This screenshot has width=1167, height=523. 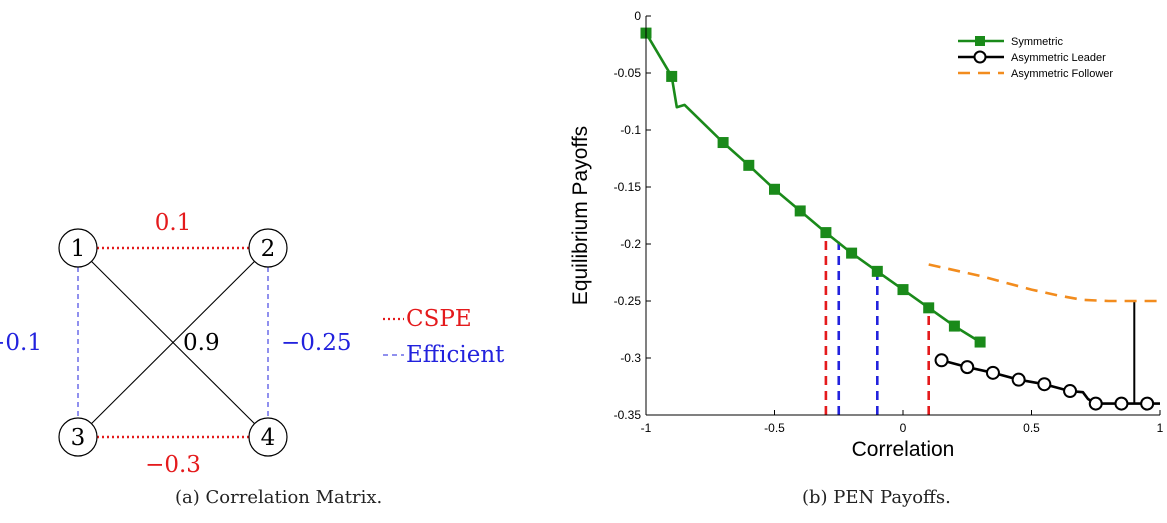 I want to click on node-label-3: 3, so click(x=78, y=438).